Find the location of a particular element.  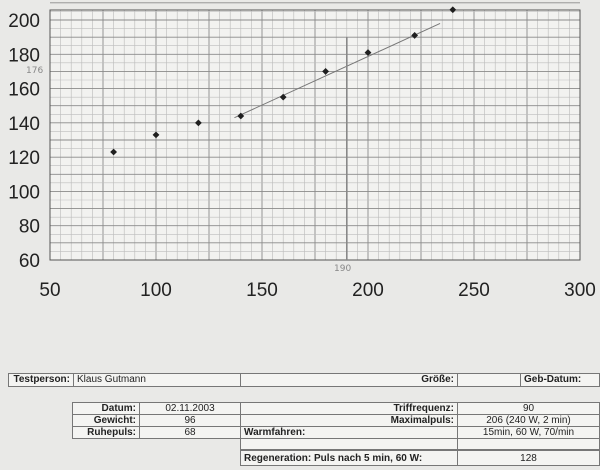

y-tick-label: 120 is located at coordinates (24, 158).